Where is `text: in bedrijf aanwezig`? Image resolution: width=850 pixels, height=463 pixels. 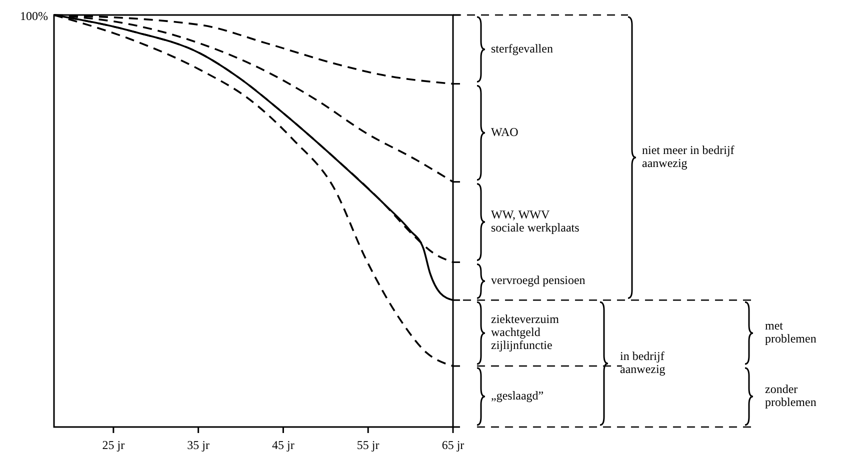
text: in bedrijf aanwezig is located at coordinates (643, 362).